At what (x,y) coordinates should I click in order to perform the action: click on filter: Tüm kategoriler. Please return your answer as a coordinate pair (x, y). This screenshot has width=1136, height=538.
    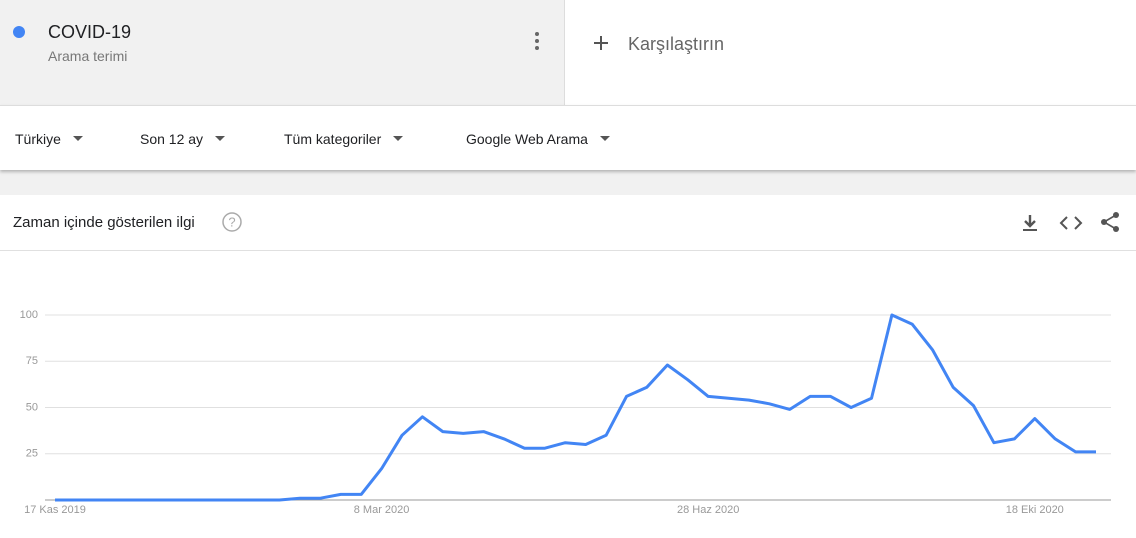
    Looking at the image, I should click on (343, 139).